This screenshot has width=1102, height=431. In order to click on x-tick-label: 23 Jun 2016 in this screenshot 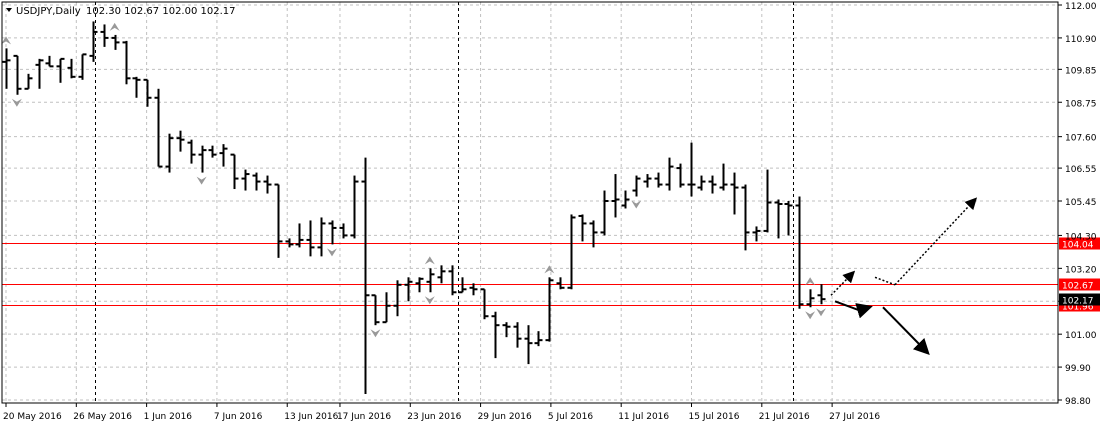, I will do `click(434, 417)`.